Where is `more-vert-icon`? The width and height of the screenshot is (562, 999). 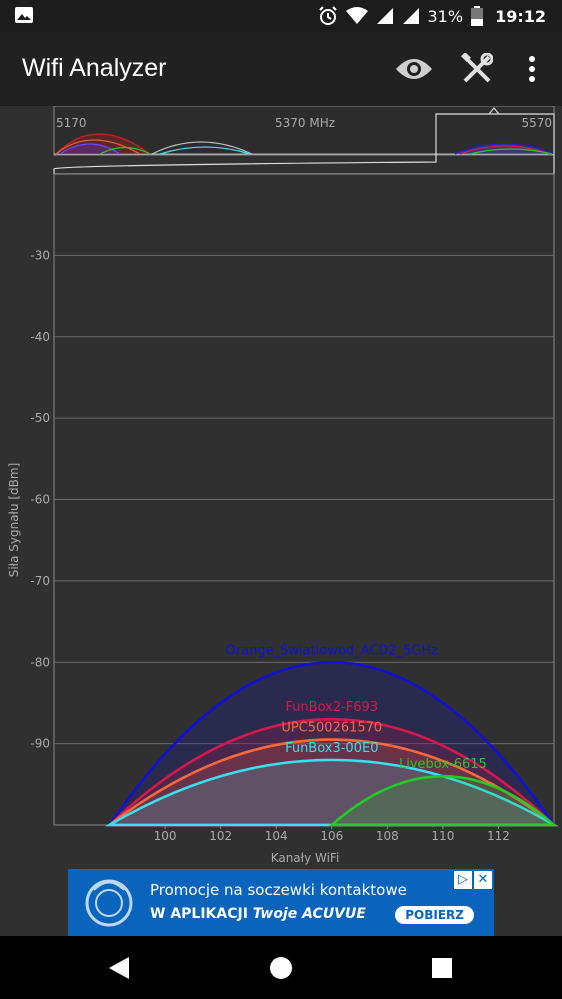
more-vert-icon is located at coordinates (532, 69).